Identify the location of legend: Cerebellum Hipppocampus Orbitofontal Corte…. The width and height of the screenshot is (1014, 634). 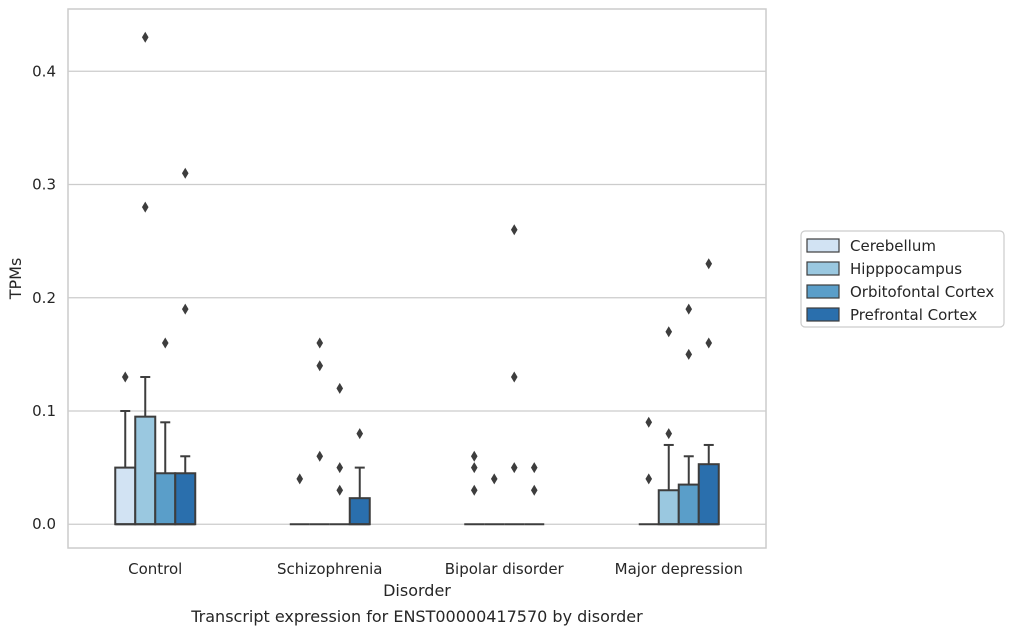
(902, 279).